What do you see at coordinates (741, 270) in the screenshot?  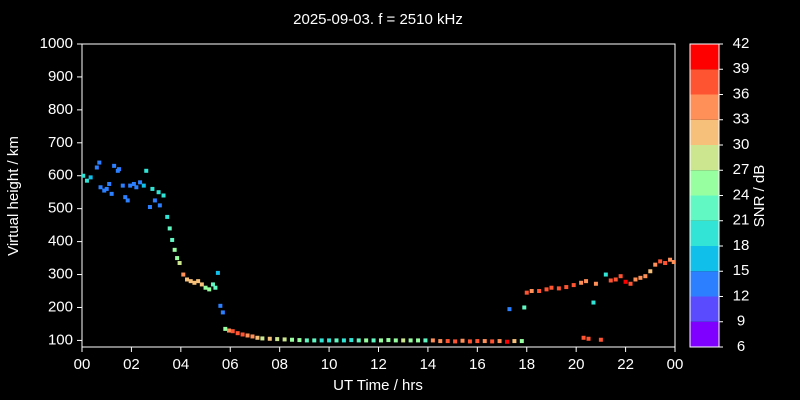 I see `colorbar-tick-label: 15` at bounding box center [741, 270].